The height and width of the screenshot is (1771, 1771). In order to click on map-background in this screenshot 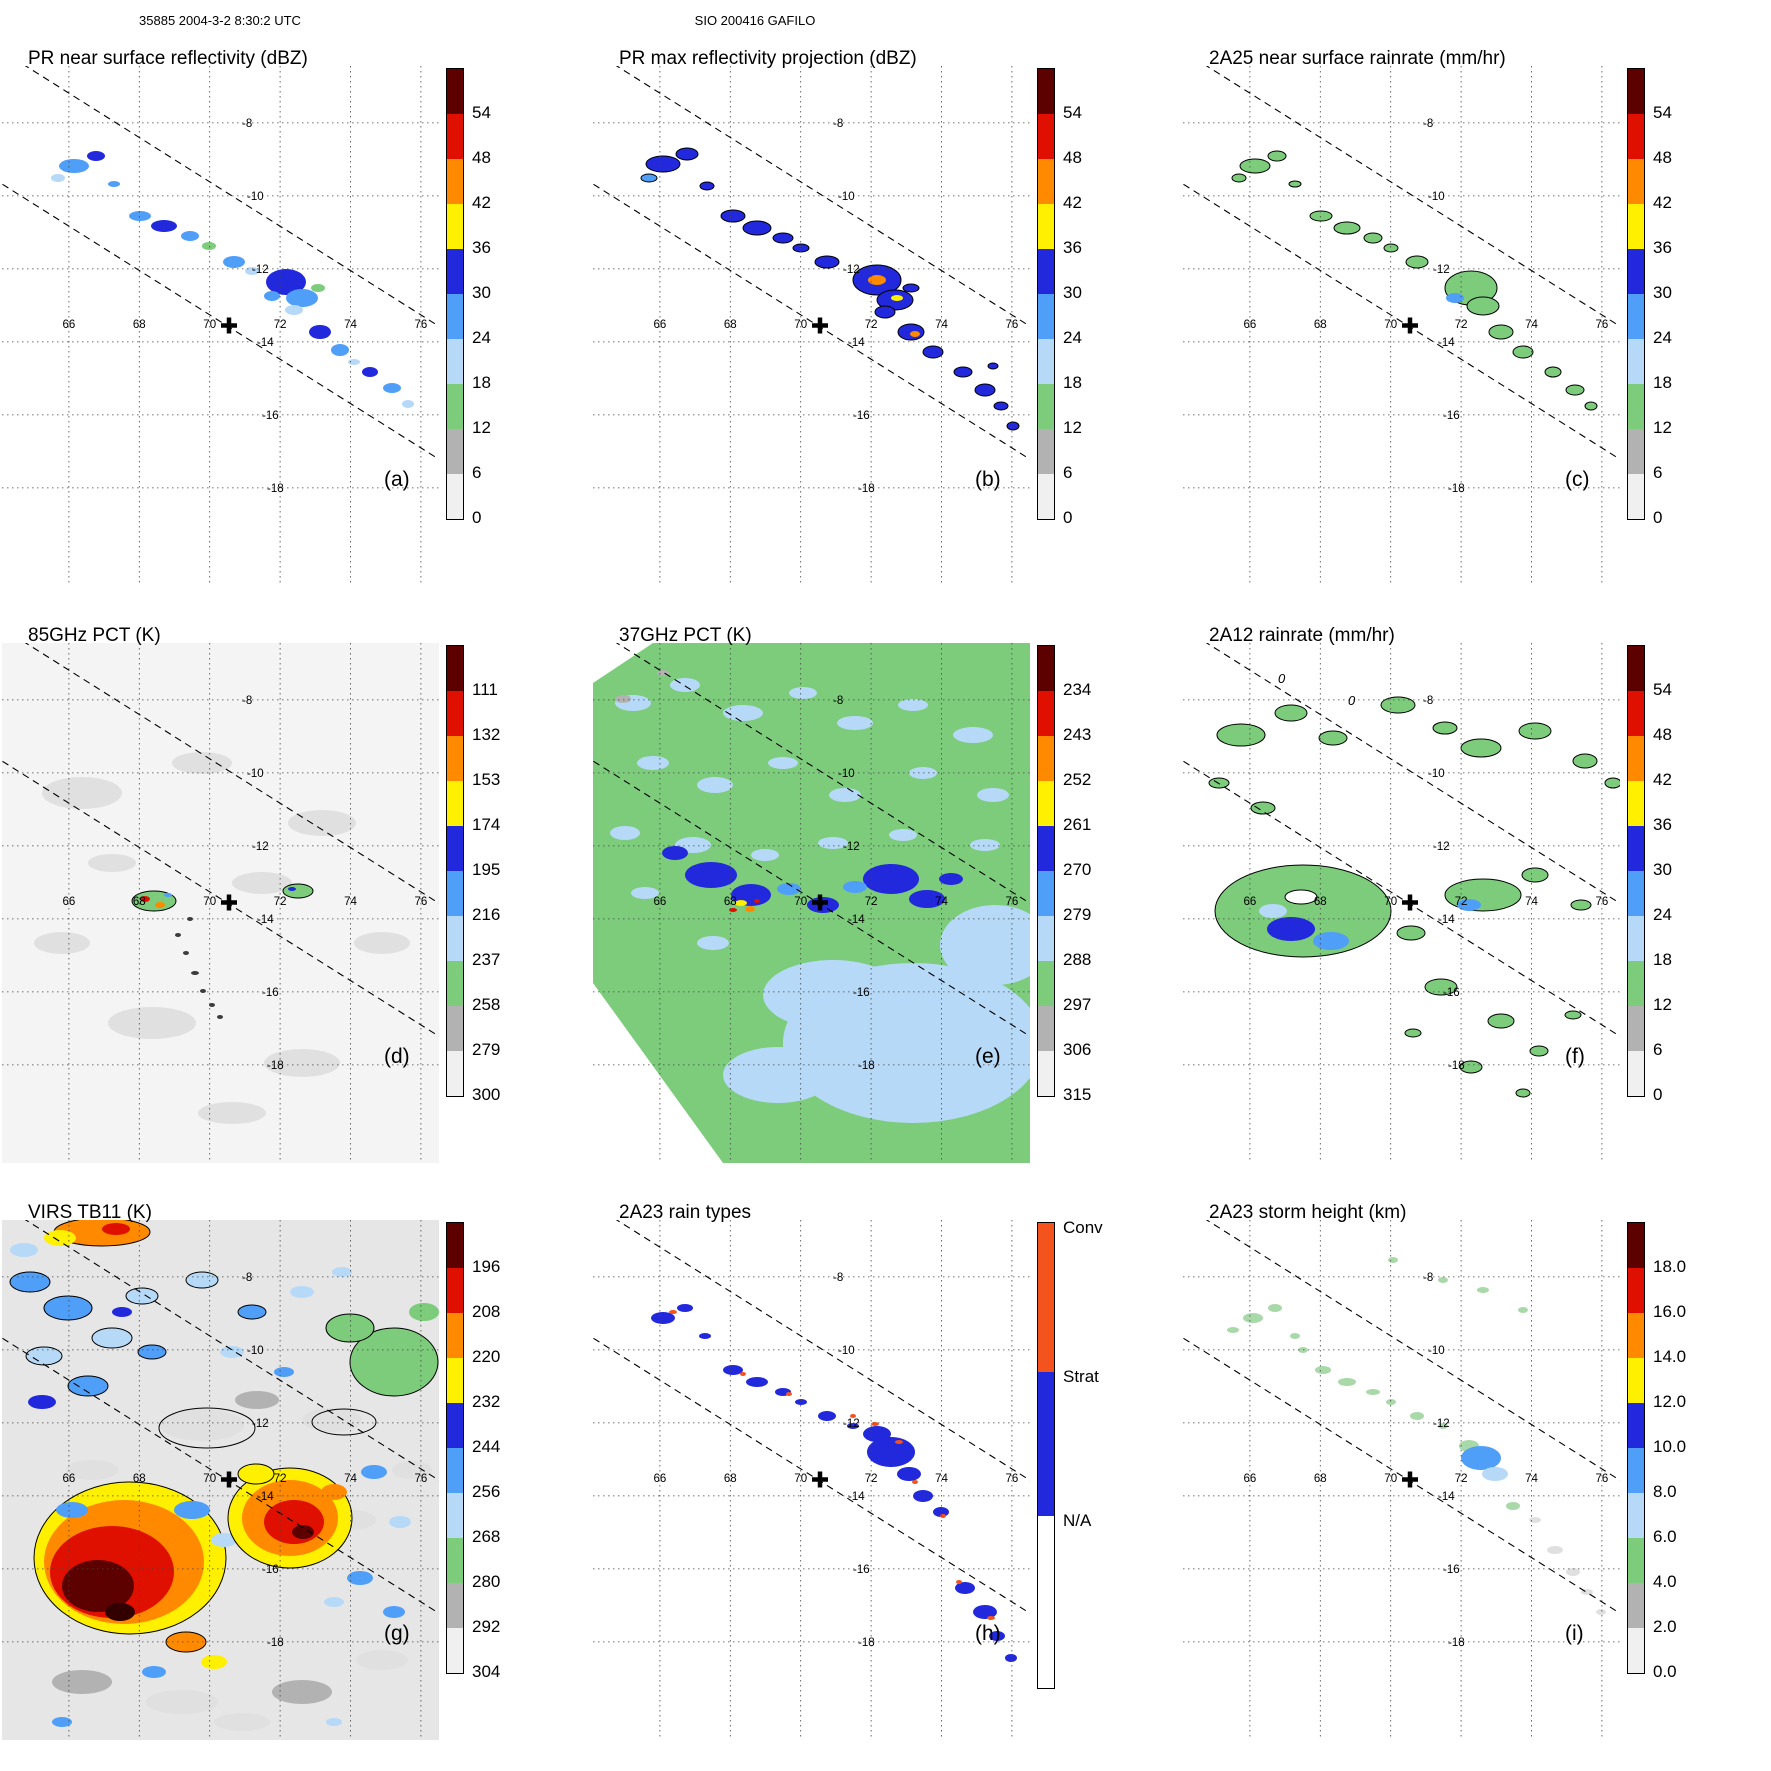, I will do `click(1401, 1480)`.